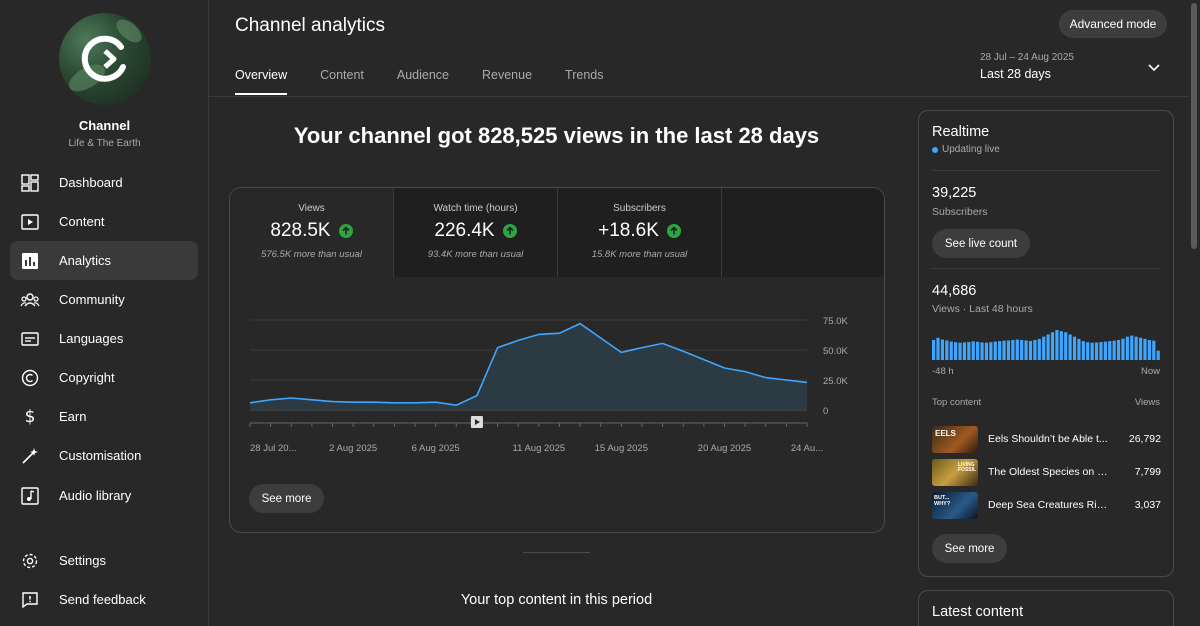 The width and height of the screenshot is (1200, 626). I want to click on chart-area, so click(528, 366).